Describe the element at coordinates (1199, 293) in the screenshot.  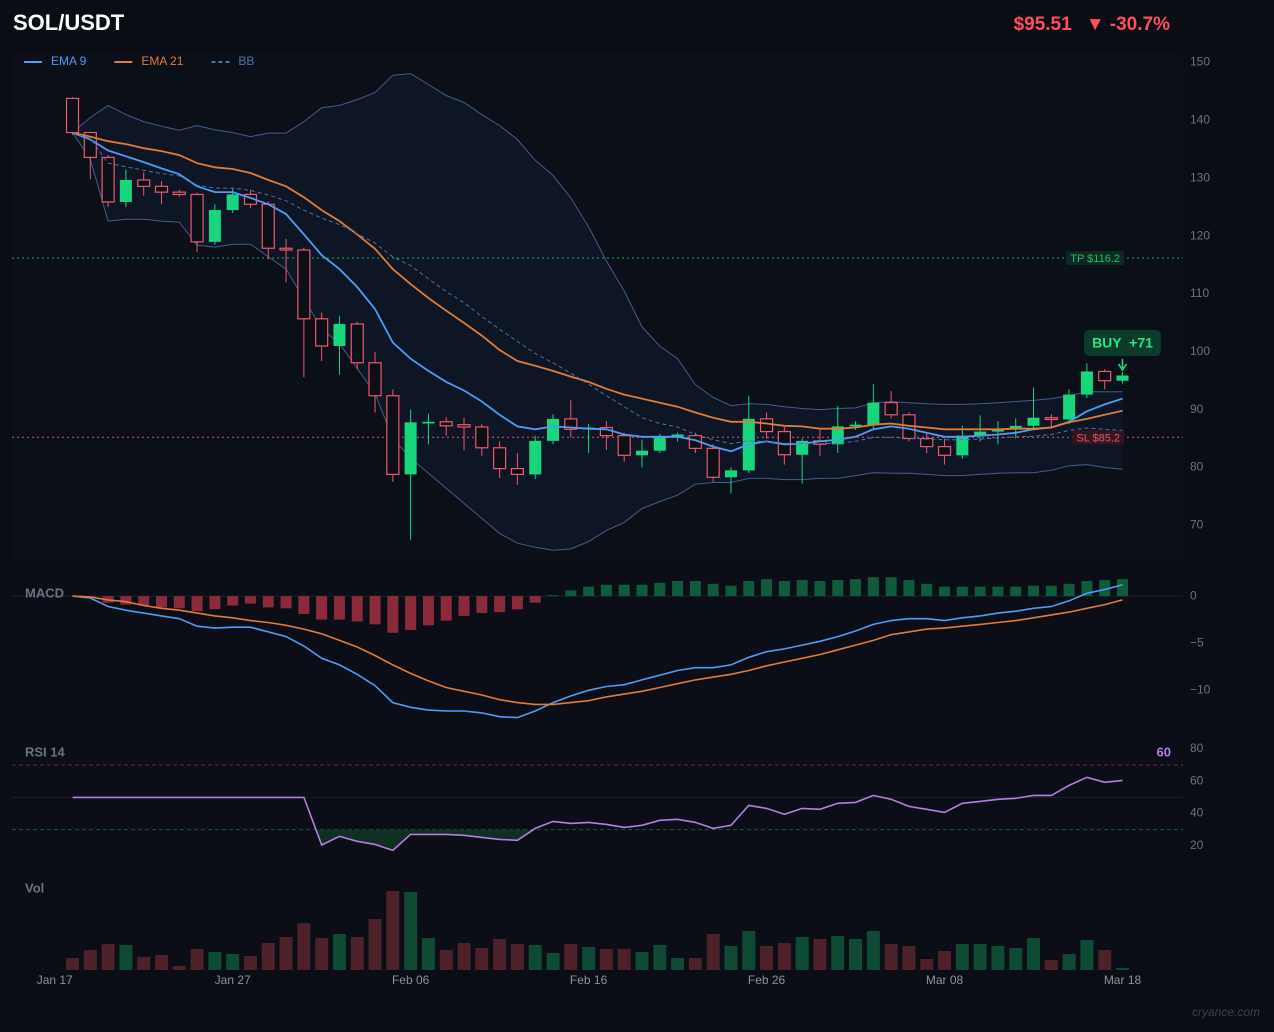
I see `y-tick-label: 110` at that location.